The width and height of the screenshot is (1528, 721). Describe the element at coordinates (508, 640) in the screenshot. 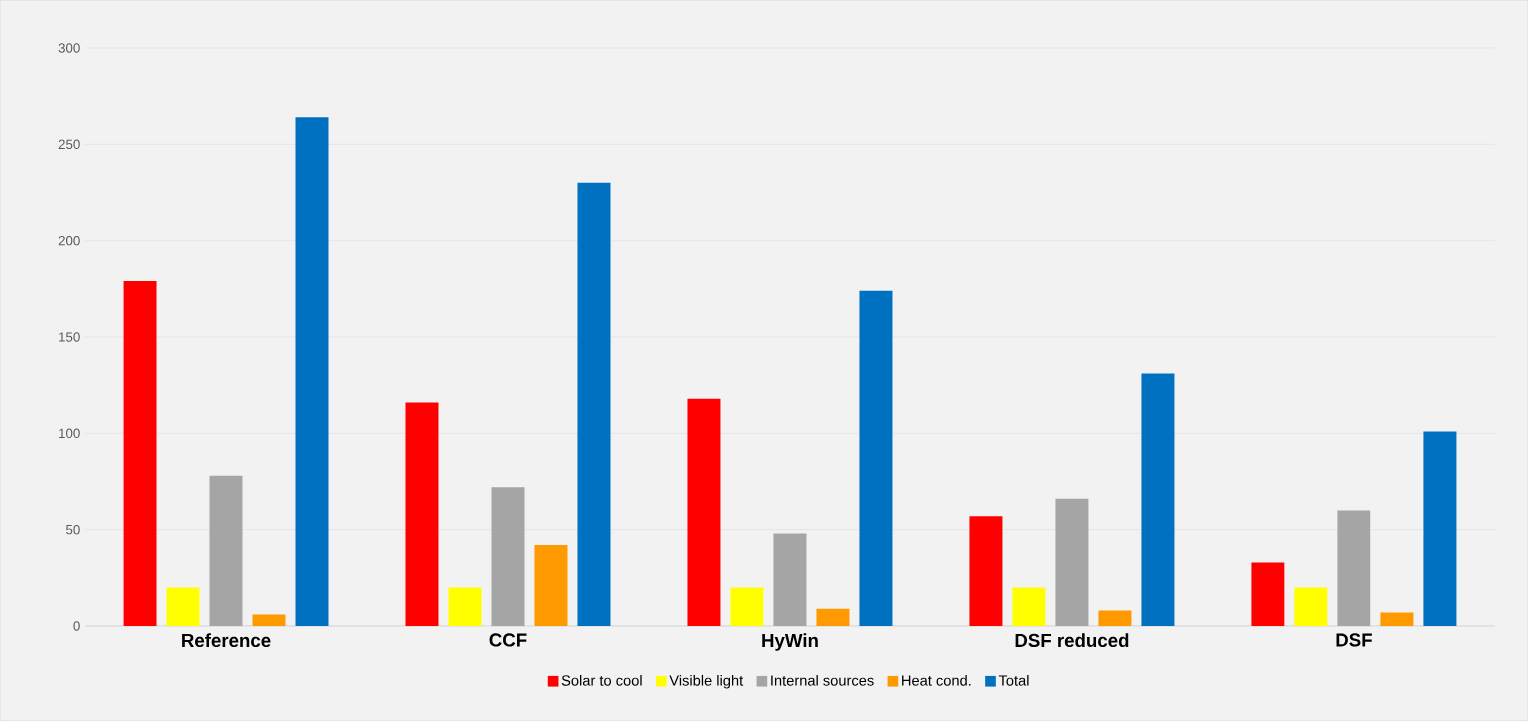

I see `x-tick-label: CCF` at that location.